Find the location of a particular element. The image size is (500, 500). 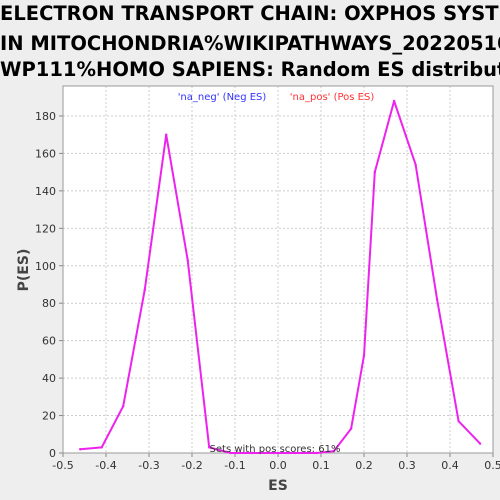

x-tick-label: 0.1 is located at coordinates (321, 465).